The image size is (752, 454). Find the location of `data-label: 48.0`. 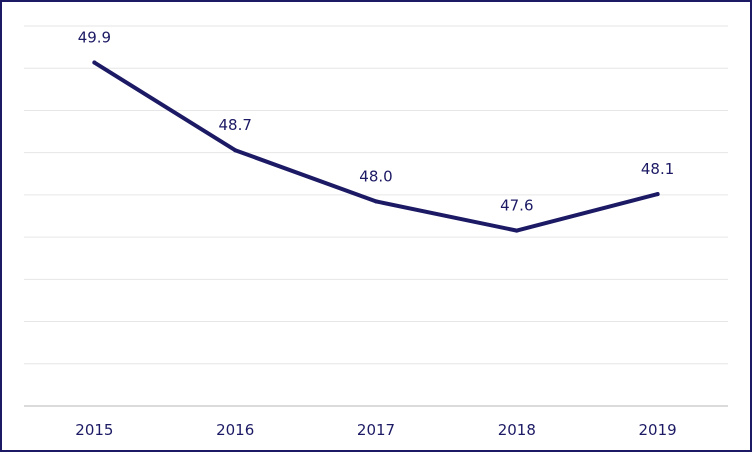

data-label: 48.0 is located at coordinates (375, 176).